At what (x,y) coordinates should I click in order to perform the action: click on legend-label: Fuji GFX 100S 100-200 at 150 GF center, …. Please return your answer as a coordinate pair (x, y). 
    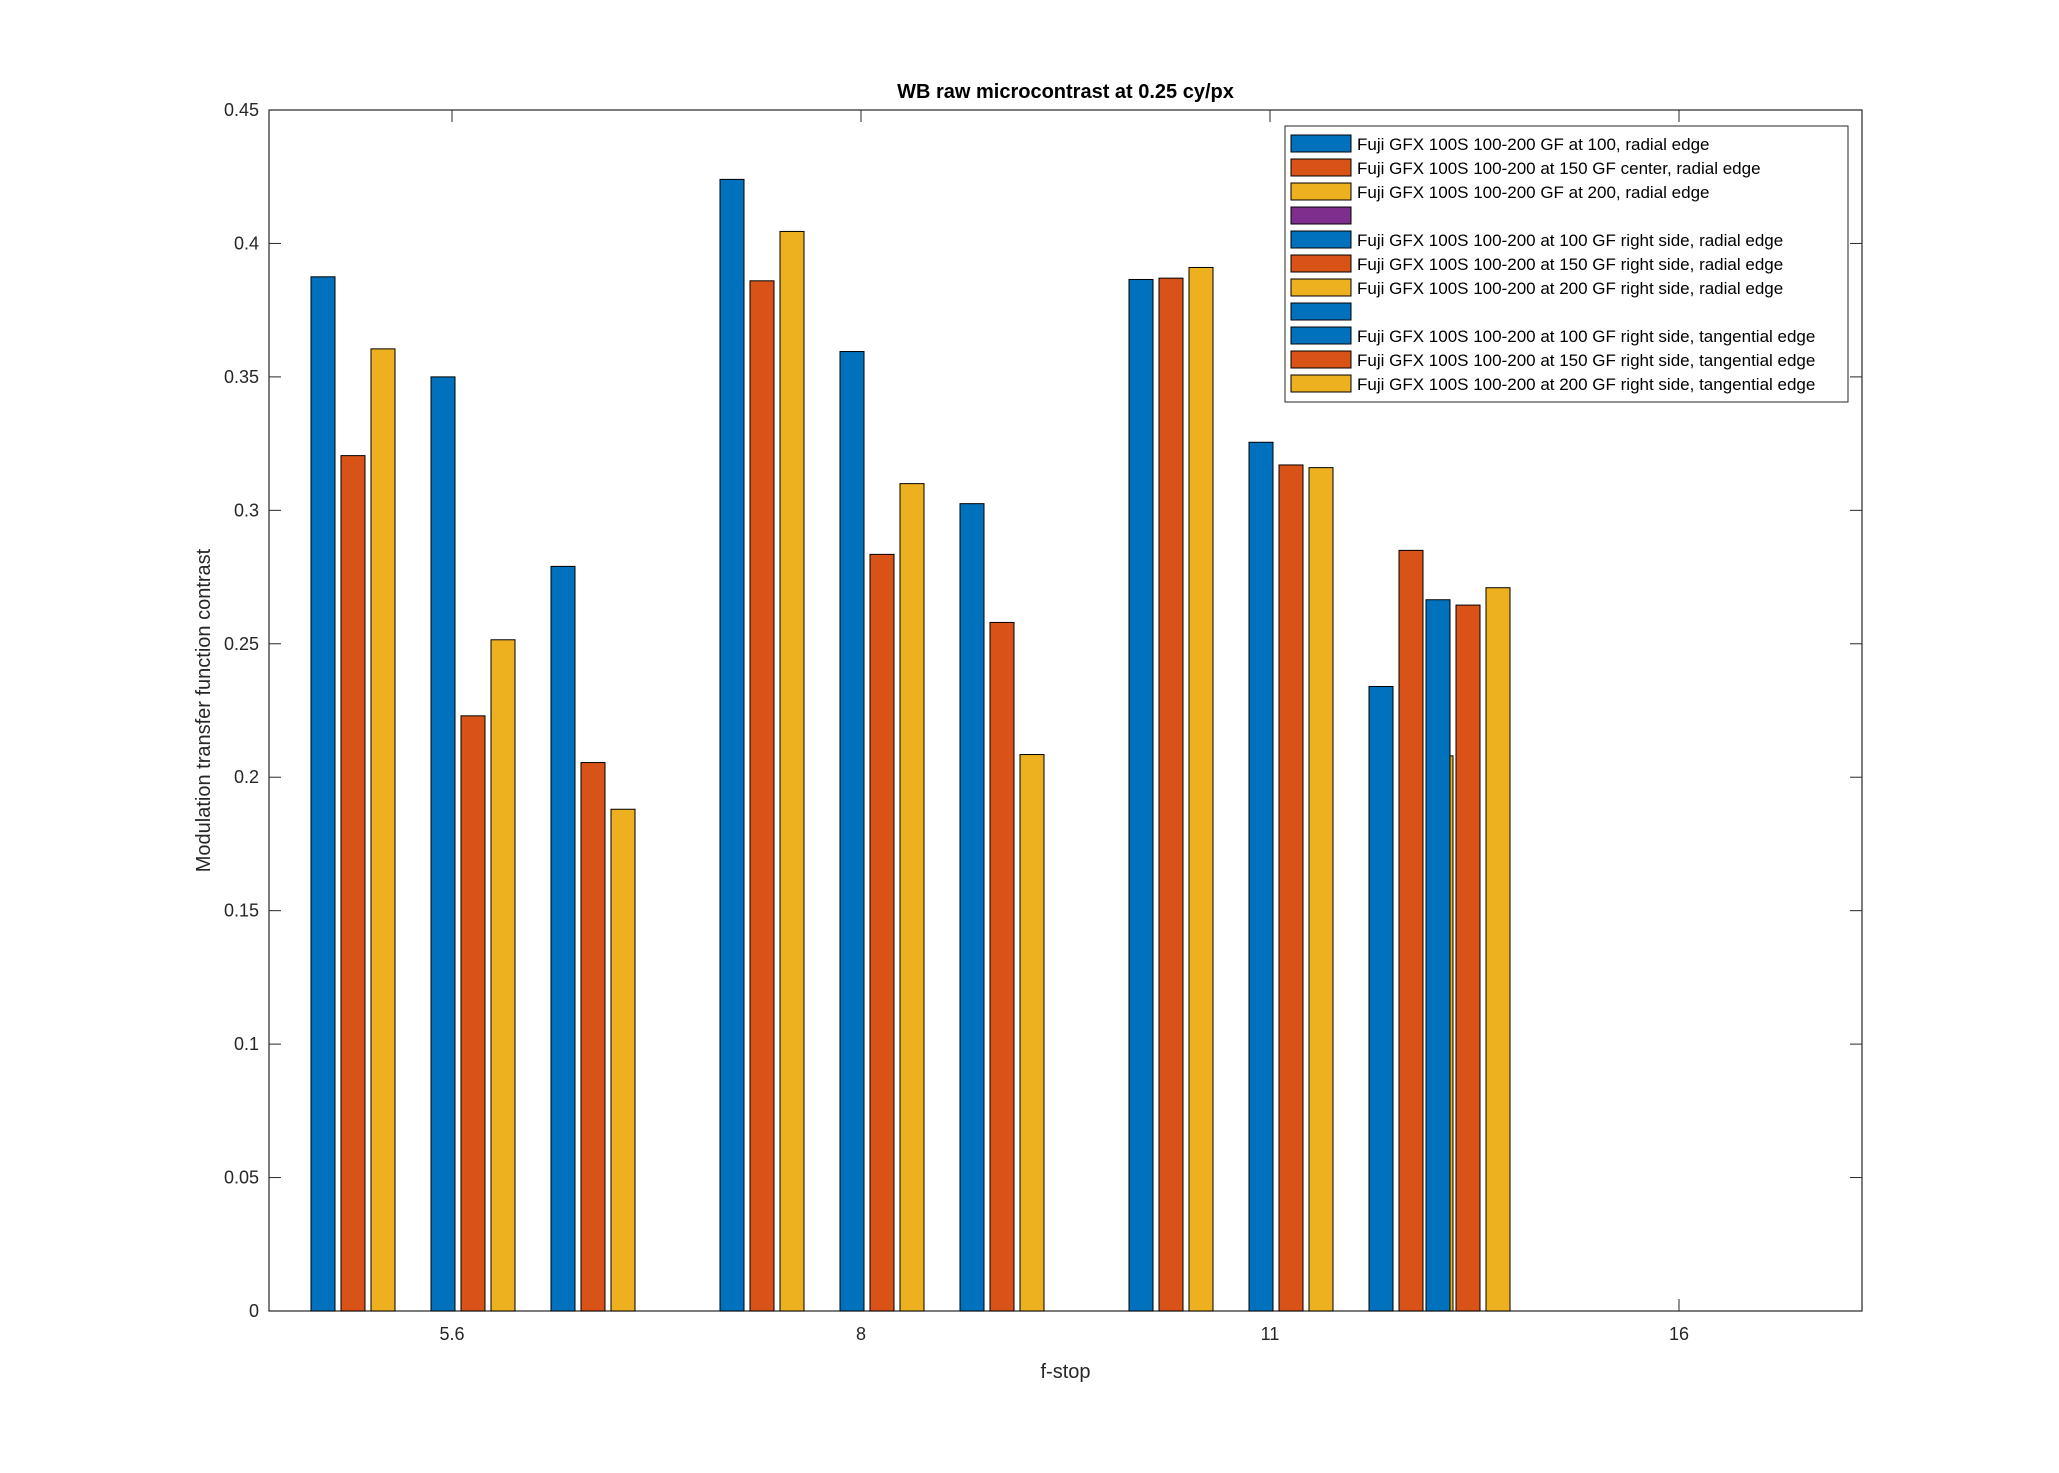
    Looking at the image, I should click on (1559, 168).